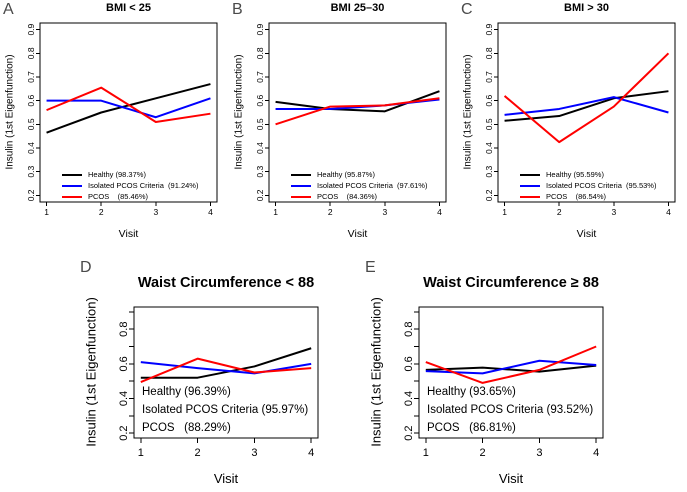  What do you see at coordinates (118, 196) in the screenshot?
I see `legend-entry-label: PCOS (85.46%)` at bounding box center [118, 196].